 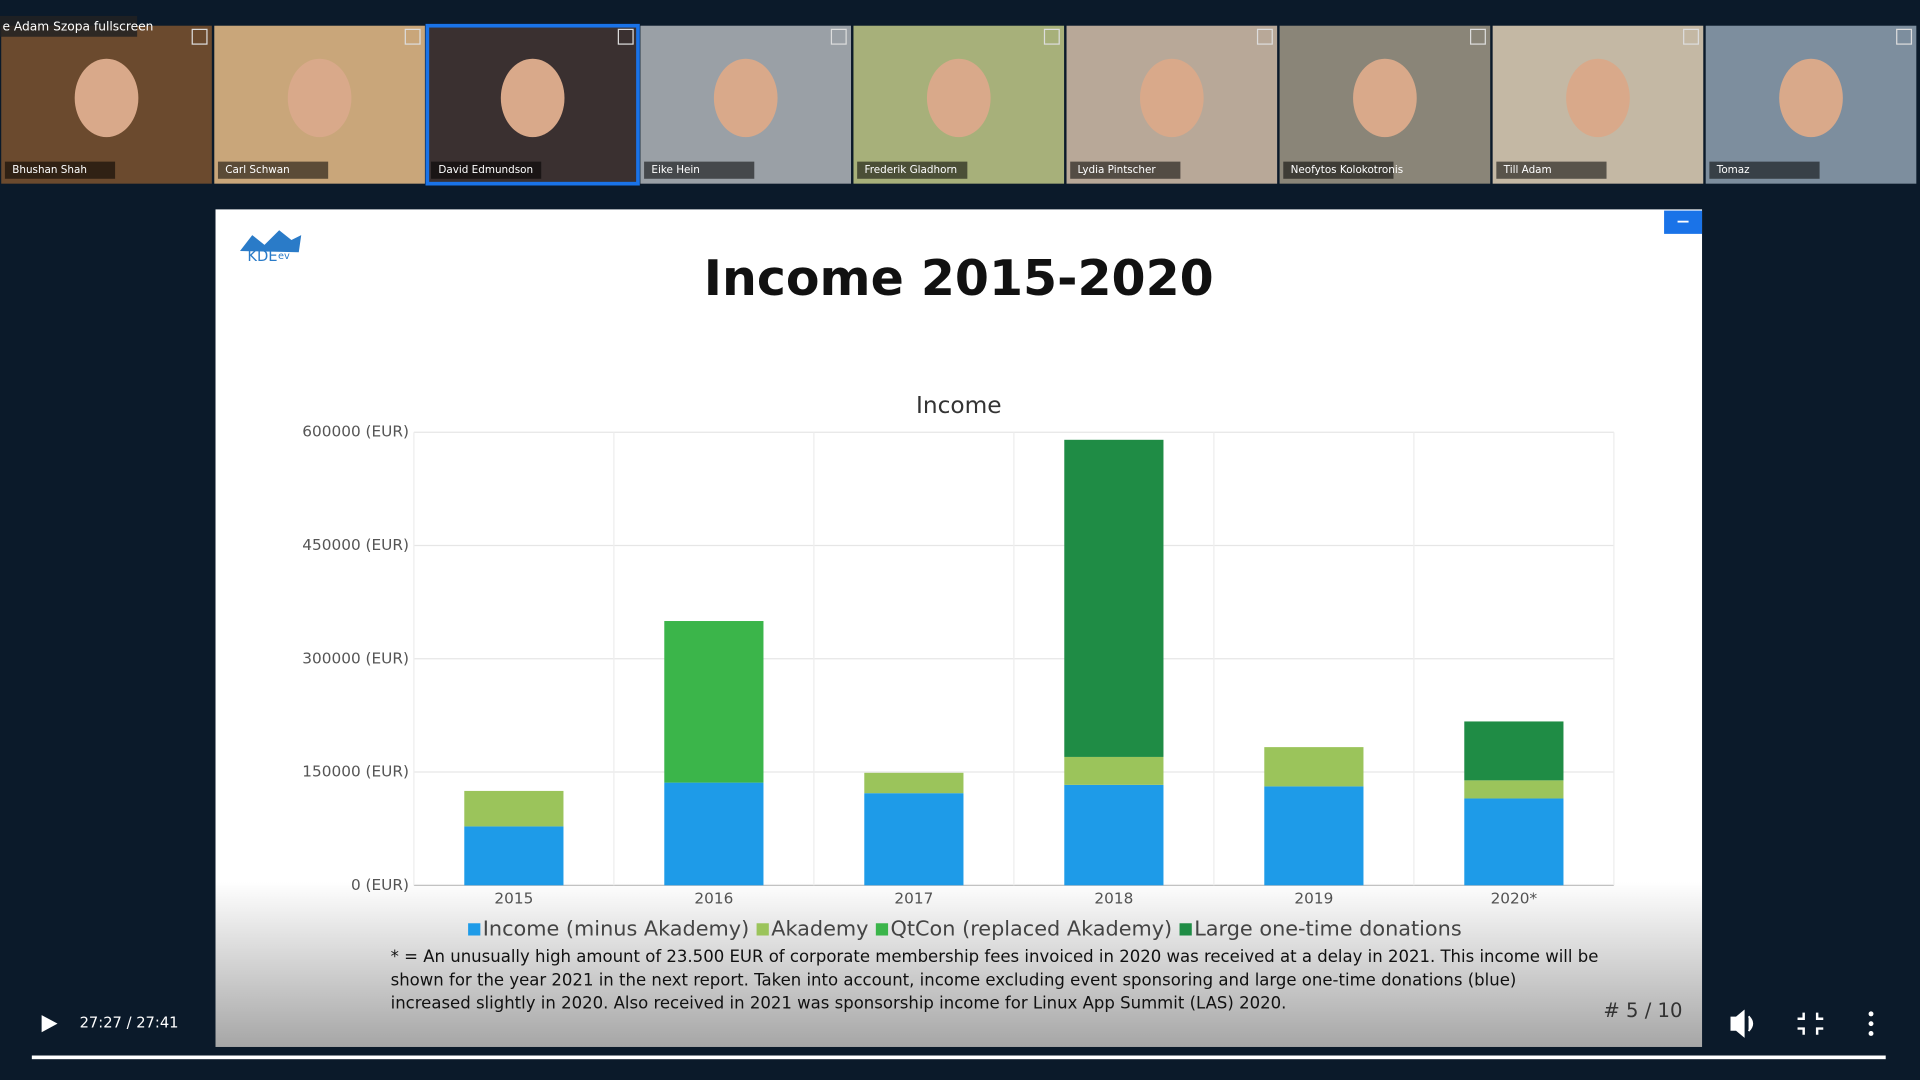 What do you see at coordinates (1733, 170) in the screenshot?
I see `participant-name: Tomaz` at bounding box center [1733, 170].